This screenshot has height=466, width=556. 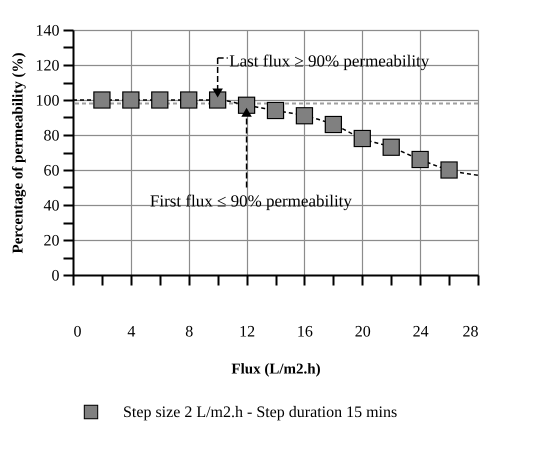 What do you see at coordinates (52, 206) in the screenshot?
I see `y-tick-label: 40` at bounding box center [52, 206].